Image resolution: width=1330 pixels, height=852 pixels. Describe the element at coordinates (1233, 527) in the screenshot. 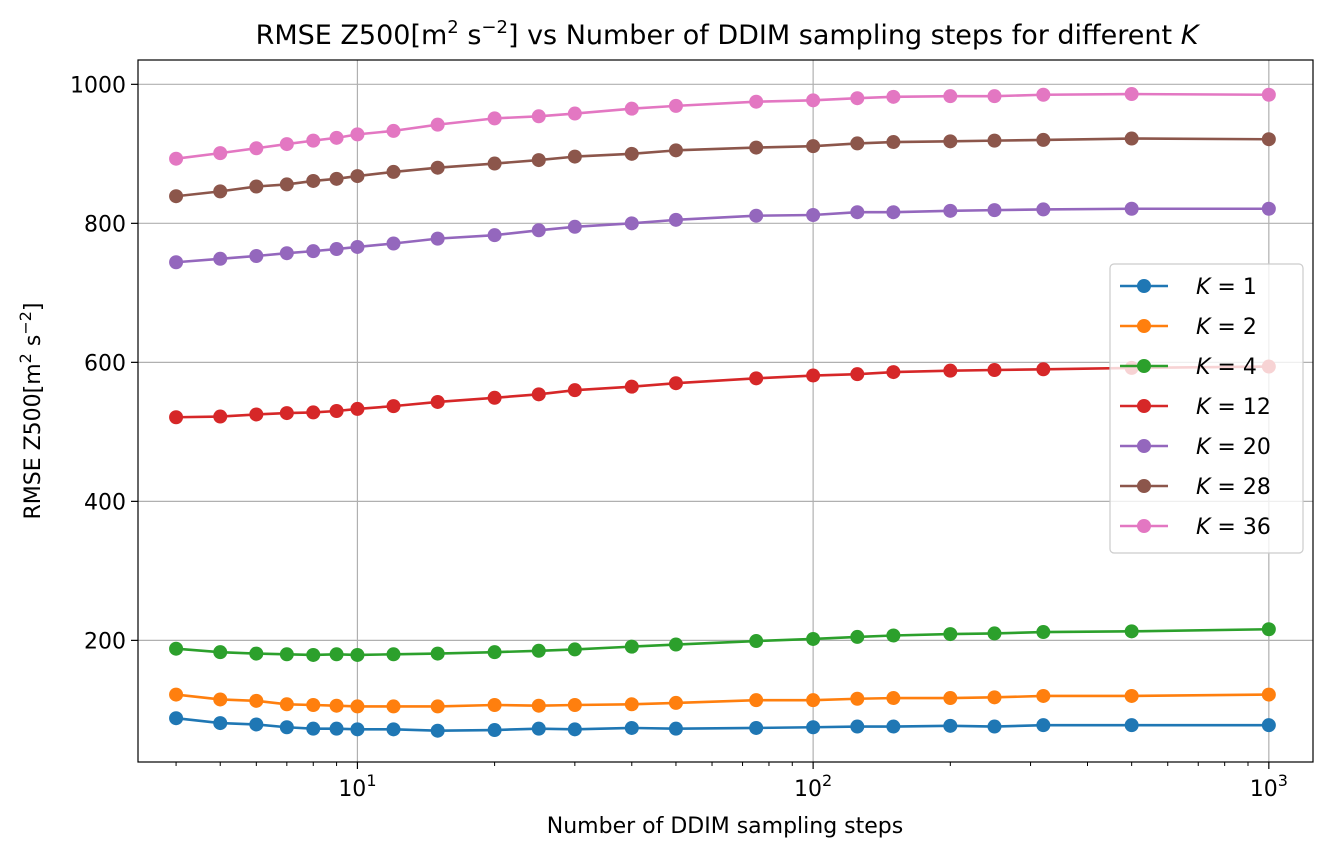

I see `legend-label: K = 36` at that location.